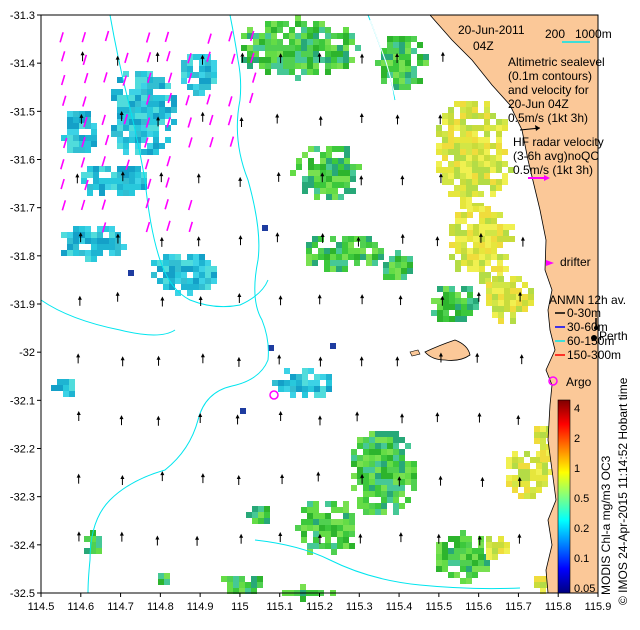 This screenshot has width=640, height=630. What do you see at coordinates (577, 469) in the screenshot?
I see `colorbar-tick-label: 1` at bounding box center [577, 469].